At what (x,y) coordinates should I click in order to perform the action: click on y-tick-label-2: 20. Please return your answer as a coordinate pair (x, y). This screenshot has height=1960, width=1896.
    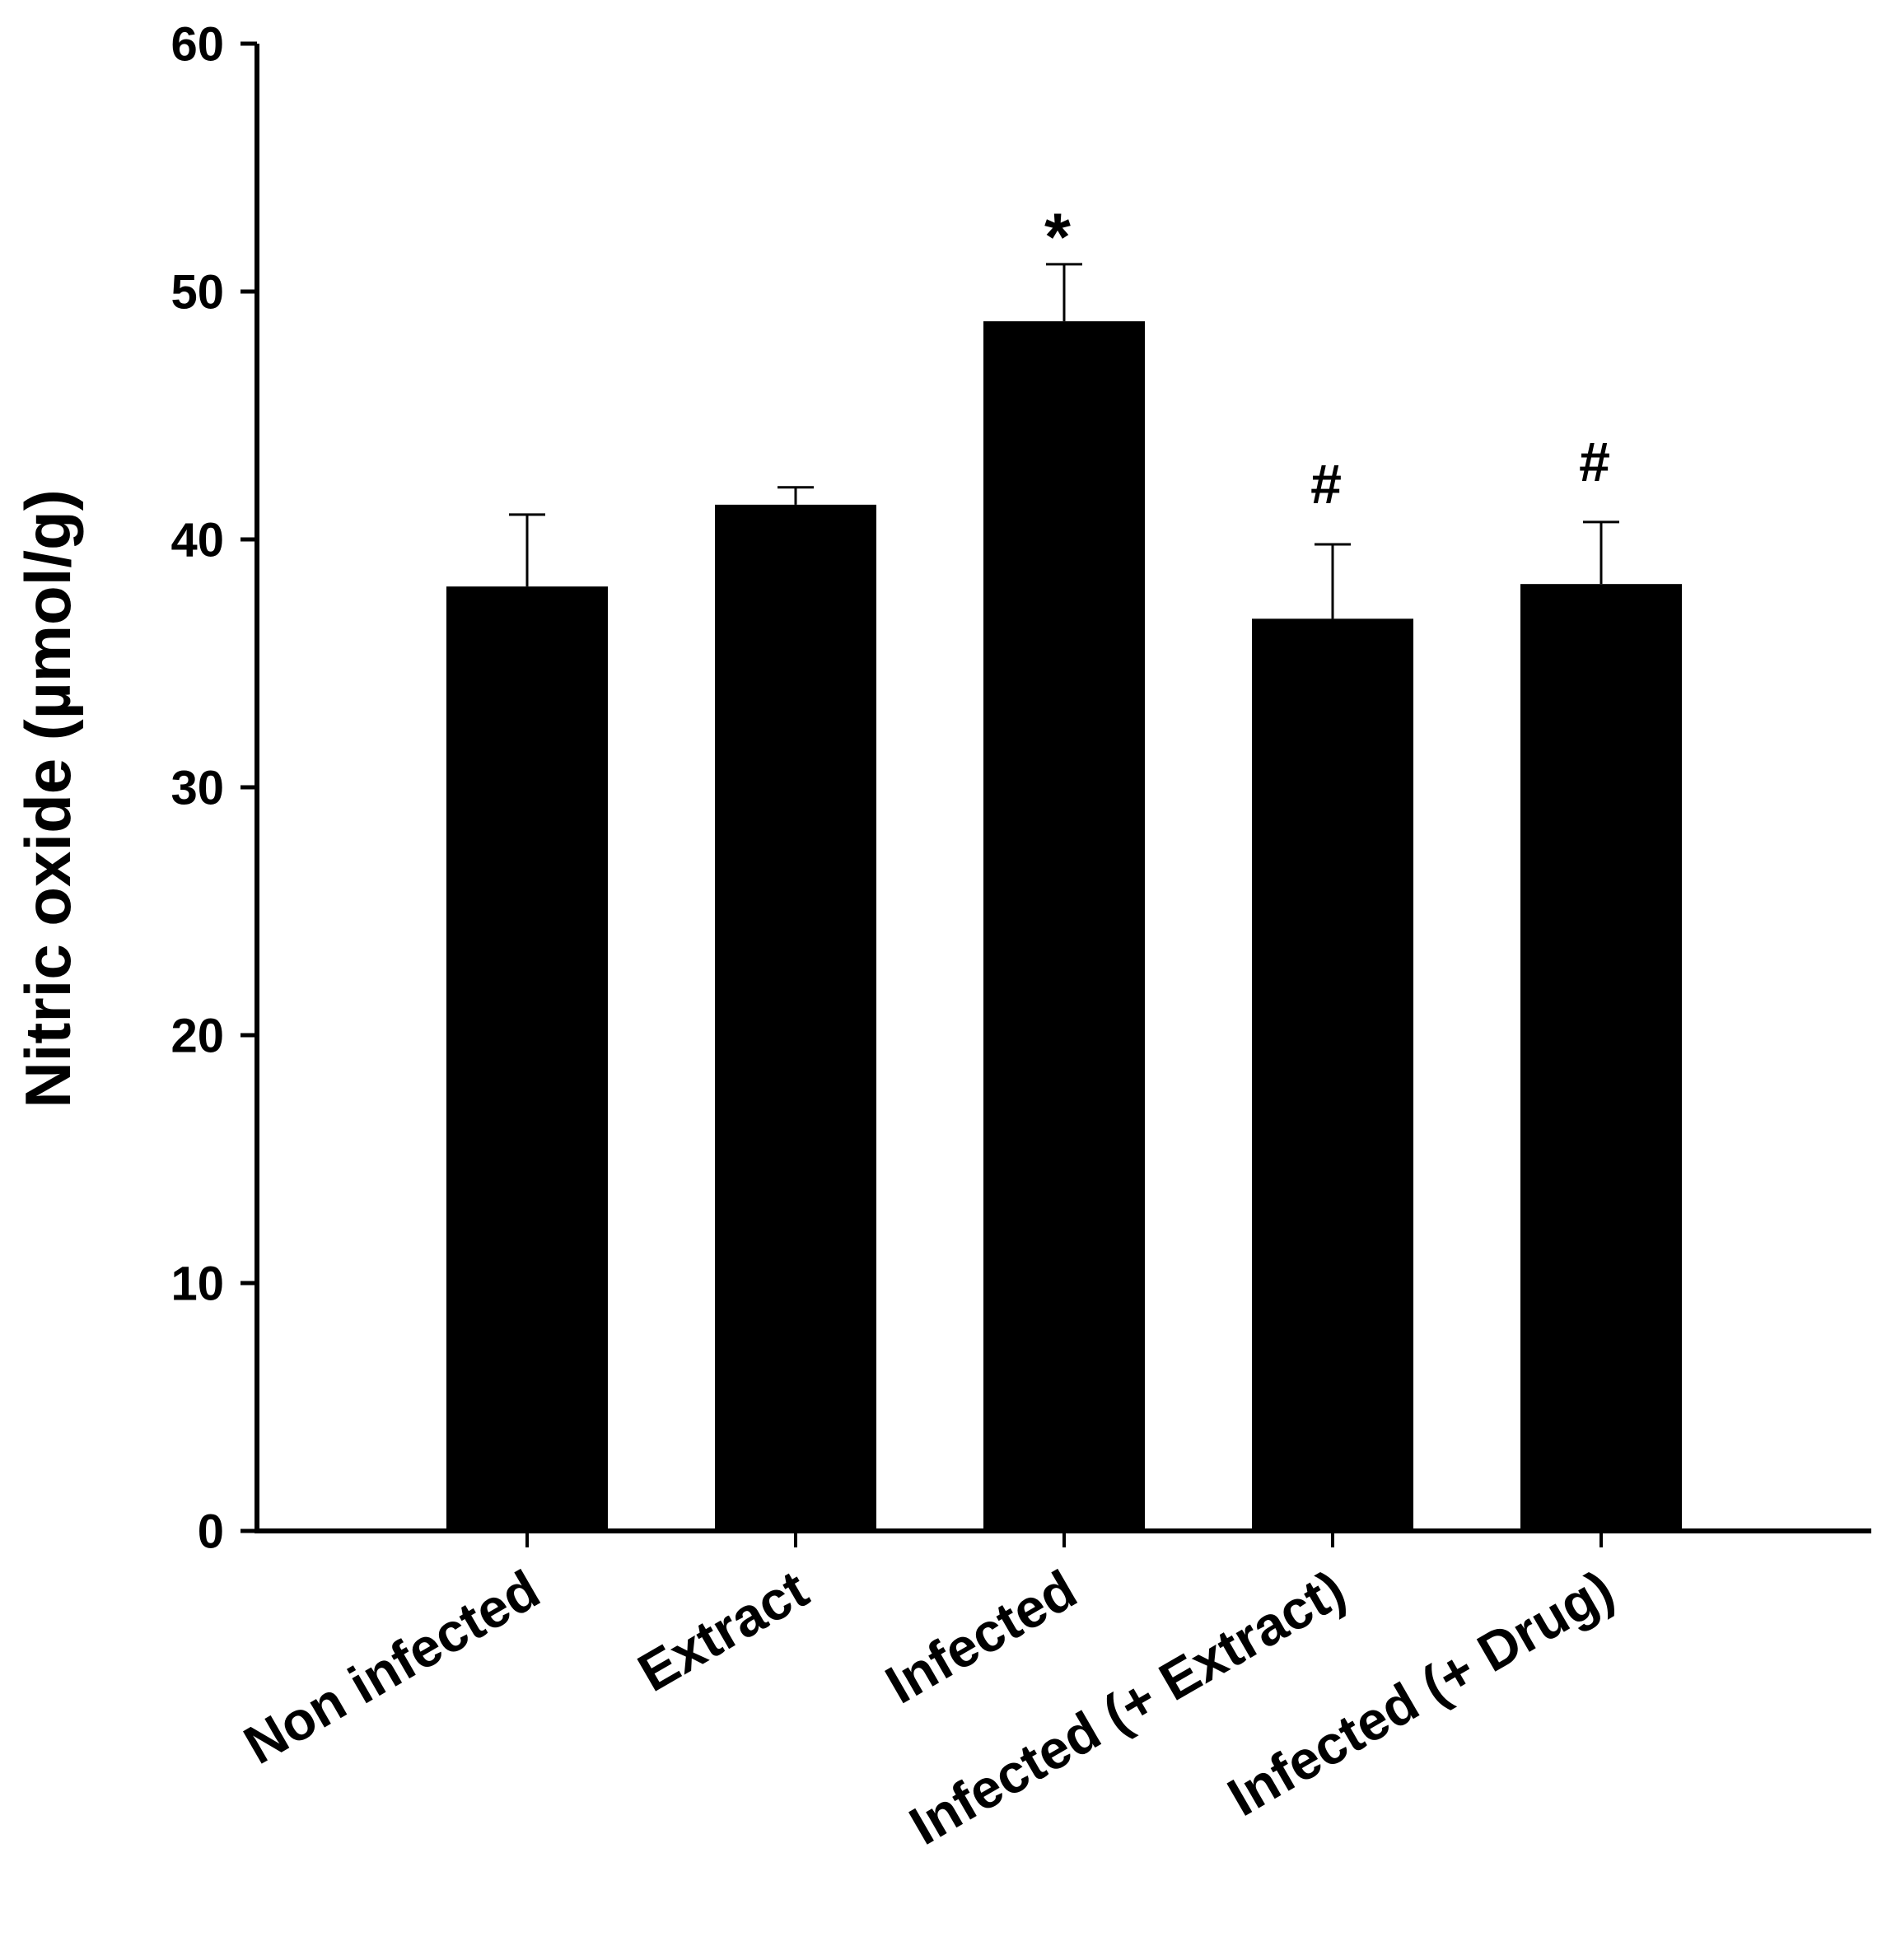
    Looking at the image, I should click on (197, 1035).